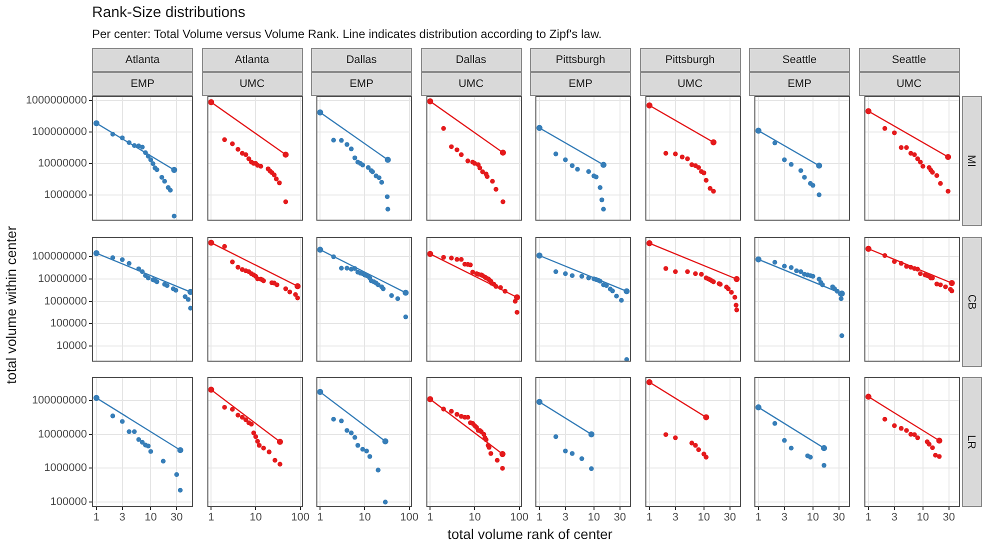 This screenshot has width=989, height=547. What do you see at coordinates (71, 346) in the screenshot?
I see `y-tick-label: 10000` at bounding box center [71, 346].